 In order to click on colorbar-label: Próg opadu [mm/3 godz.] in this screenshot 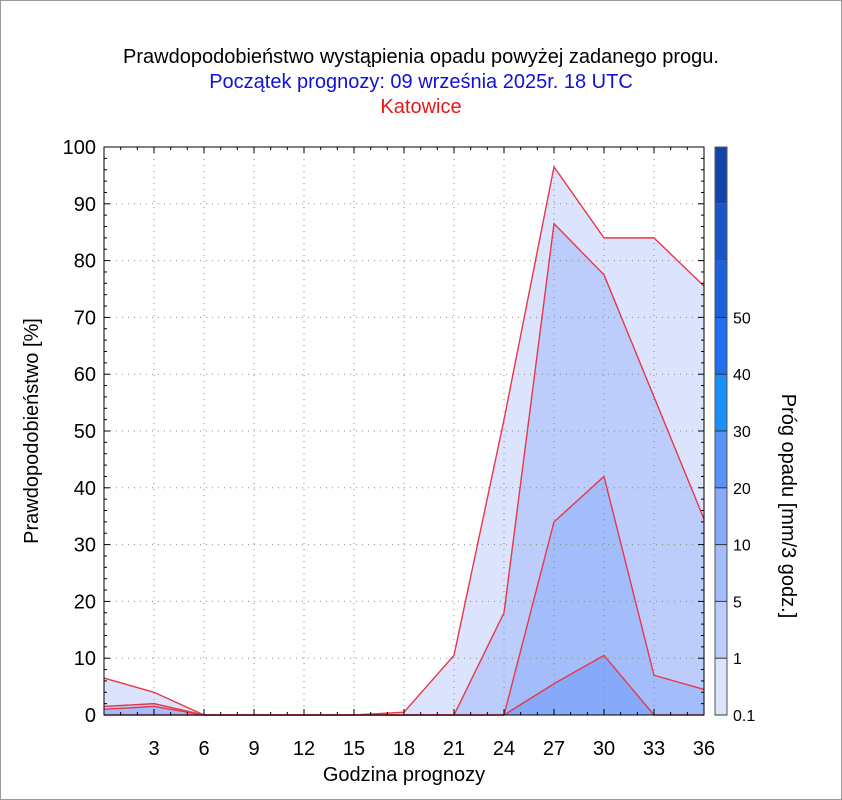, I will do `click(788, 506)`.